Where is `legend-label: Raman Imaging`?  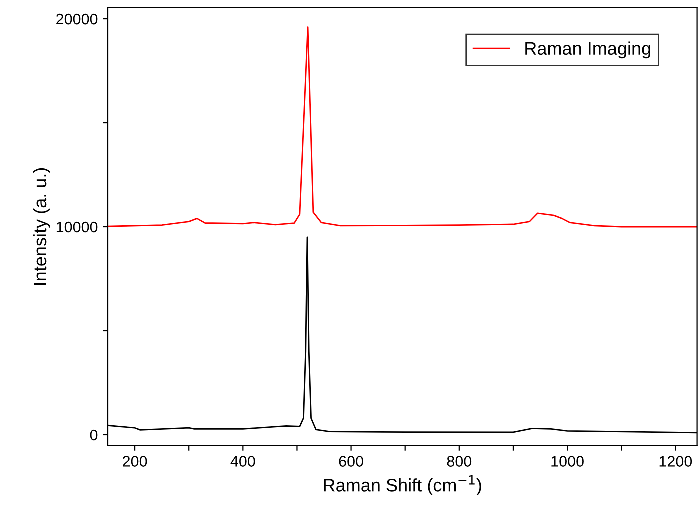
legend-label: Raman Imaging is located at coordinates (588, 50).